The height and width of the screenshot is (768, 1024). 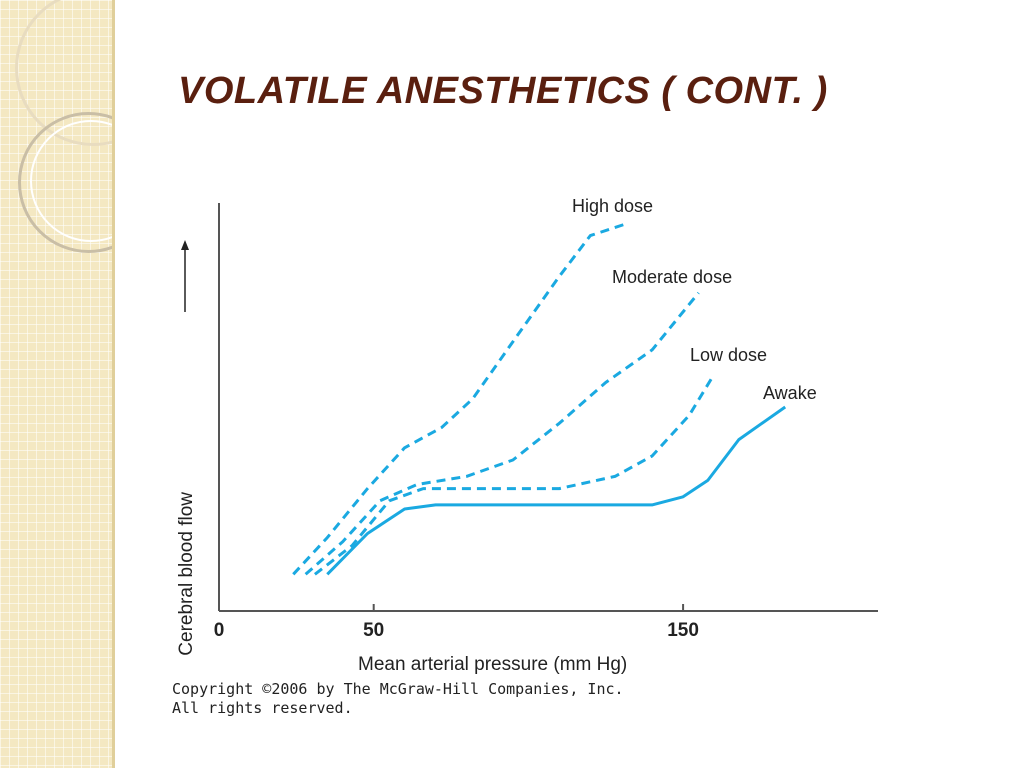 What do you see at coordinates (186, 574) in the screenshot?
I see `y-axis-label: Cerebral blood flow` at bounding box center [186, 574].